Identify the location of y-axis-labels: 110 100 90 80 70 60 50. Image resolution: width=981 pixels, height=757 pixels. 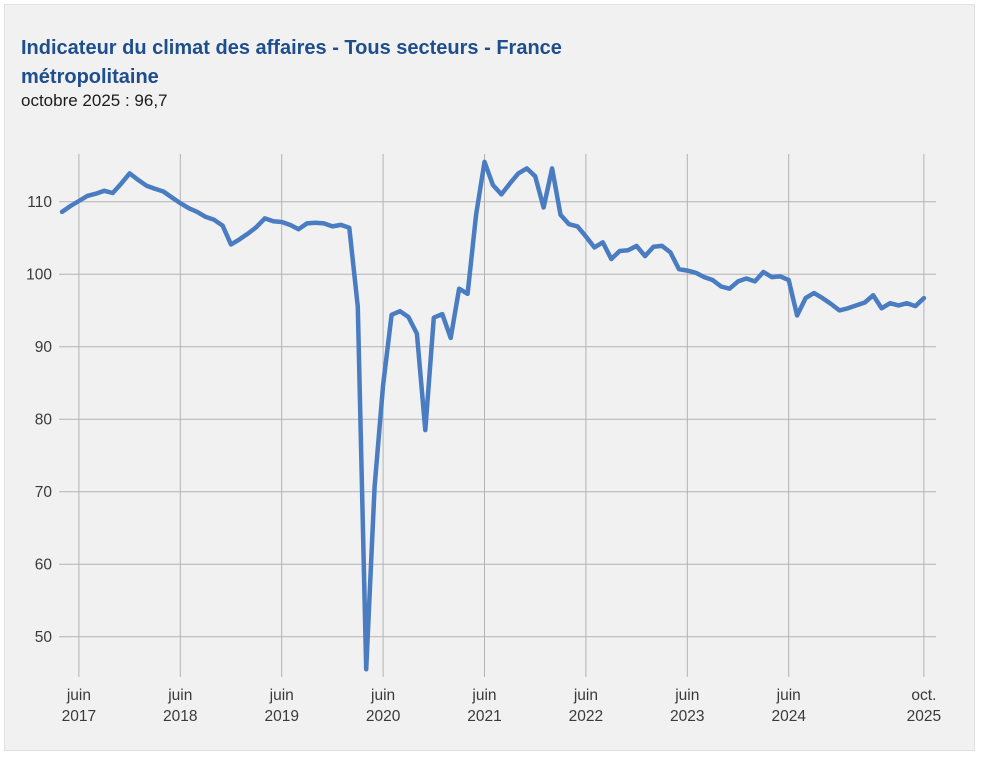
(39, 420).